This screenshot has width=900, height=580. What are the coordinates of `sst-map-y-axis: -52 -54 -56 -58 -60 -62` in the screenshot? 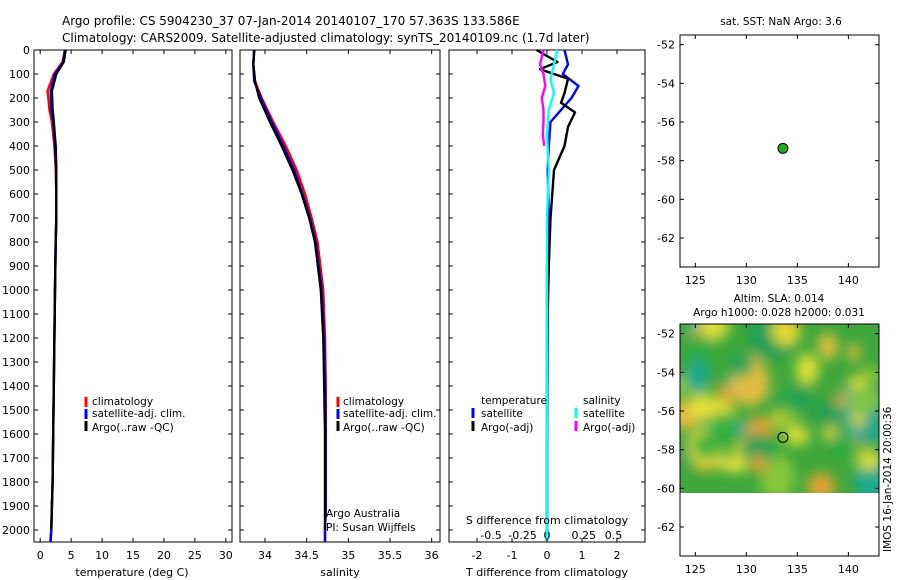 It's located at (768, 142).